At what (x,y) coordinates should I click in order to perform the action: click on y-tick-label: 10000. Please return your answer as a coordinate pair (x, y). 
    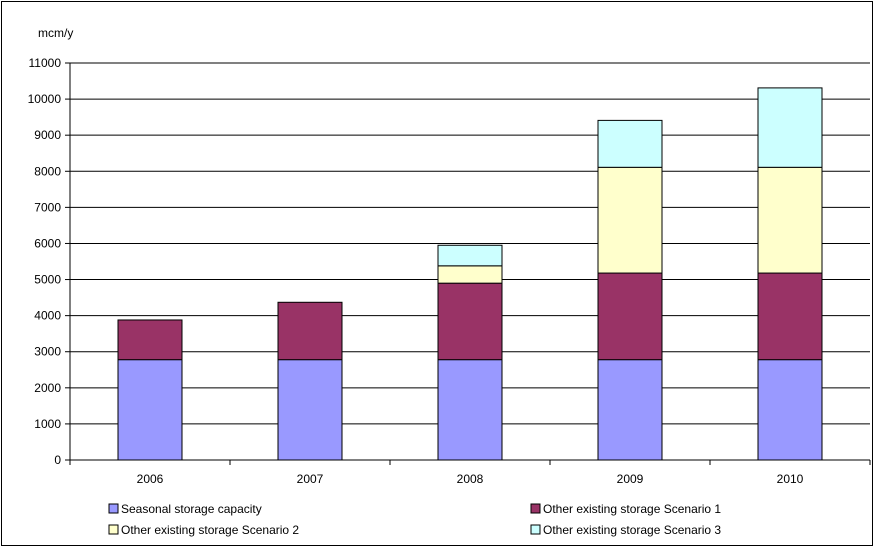
    Looking at the image, I should click on (45, 99).